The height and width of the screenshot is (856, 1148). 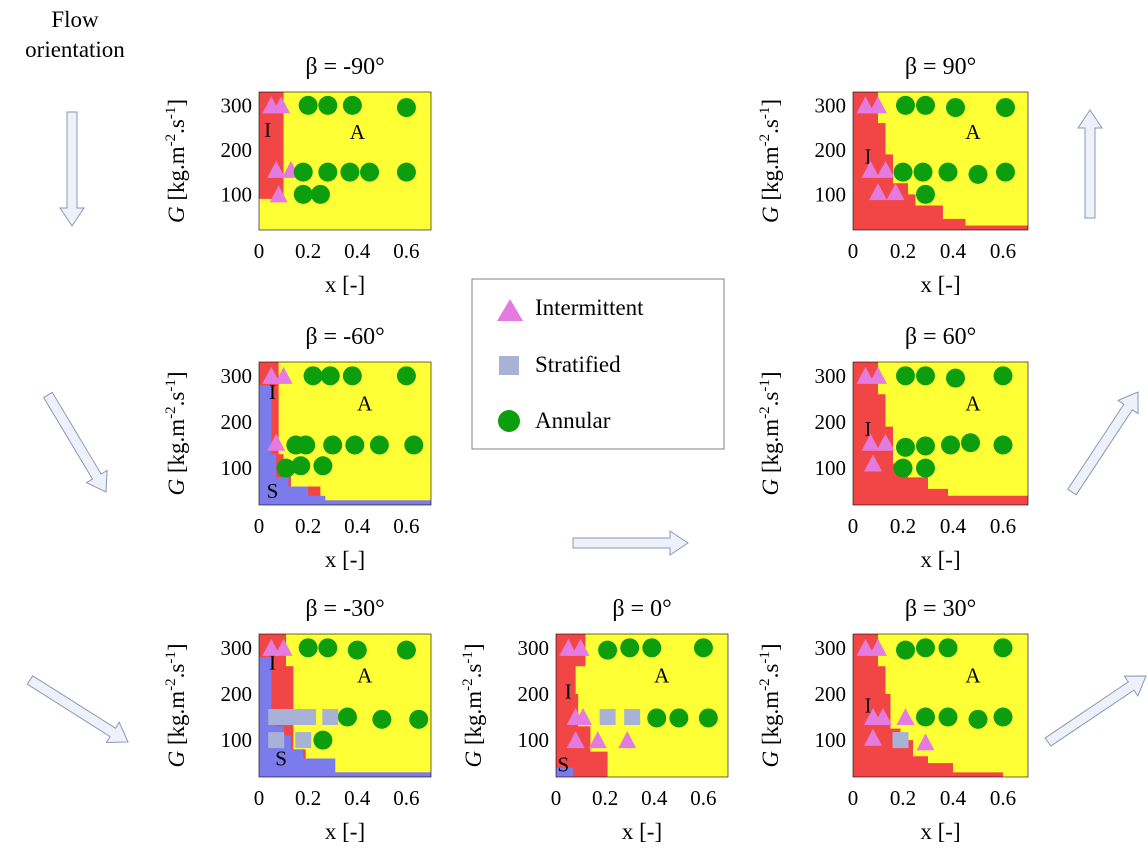 I want to click on panel-title: β = 90°, so click(x=940, y=67).